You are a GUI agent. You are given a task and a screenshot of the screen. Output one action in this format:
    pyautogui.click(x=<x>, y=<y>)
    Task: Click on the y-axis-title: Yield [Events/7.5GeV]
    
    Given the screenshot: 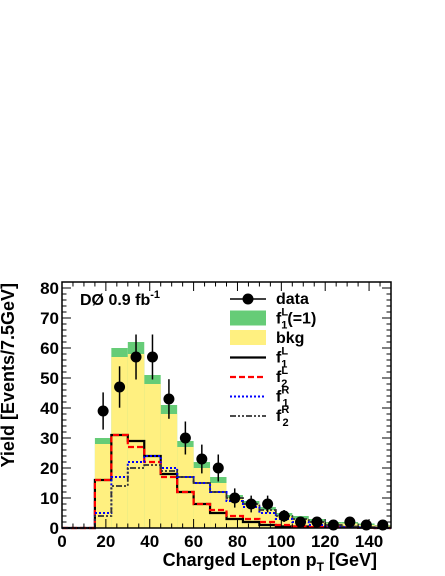 What is the action you would take?
    pyautogui.click(x=9, y=375)
    